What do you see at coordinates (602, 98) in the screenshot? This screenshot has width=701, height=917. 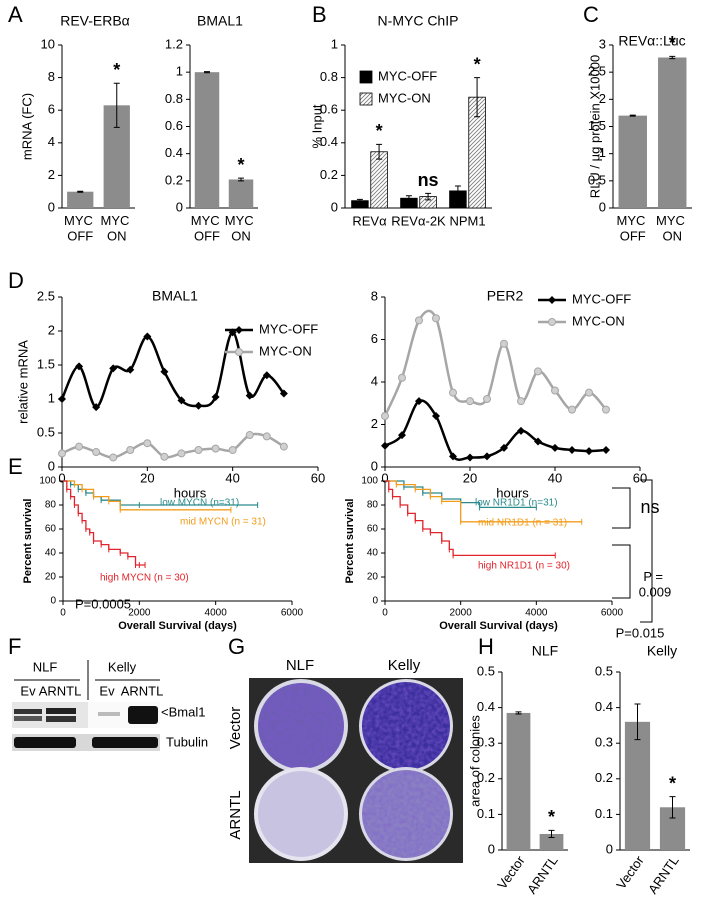 I see `y-tick-label: 2` at bounding box center [602, 98].